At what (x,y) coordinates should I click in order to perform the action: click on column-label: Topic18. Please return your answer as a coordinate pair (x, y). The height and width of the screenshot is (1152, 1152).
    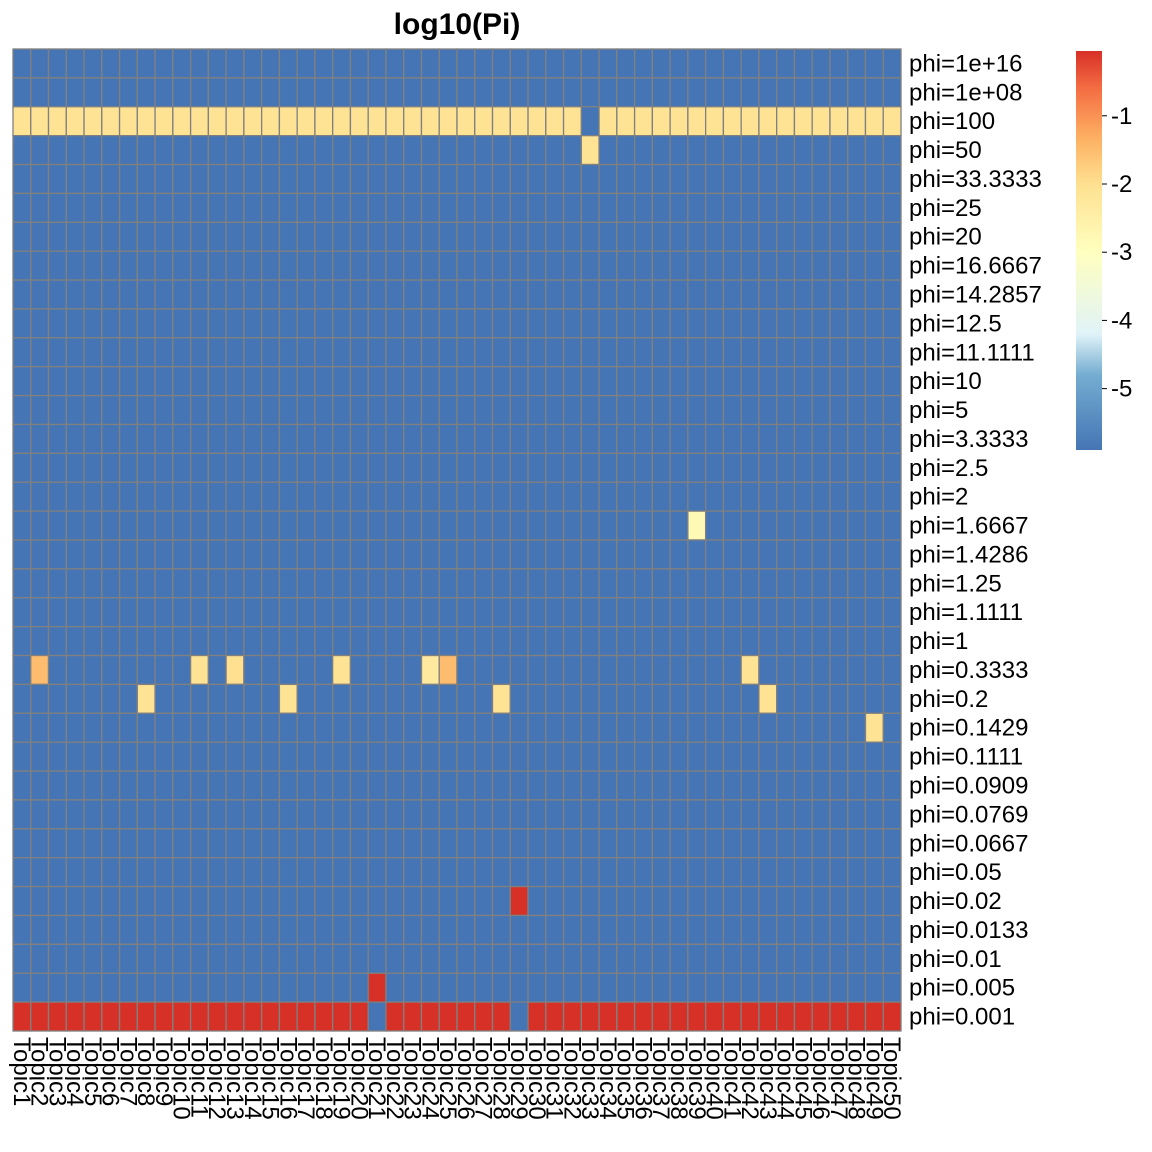
    Looking at the image, I should click on (323, 1078).